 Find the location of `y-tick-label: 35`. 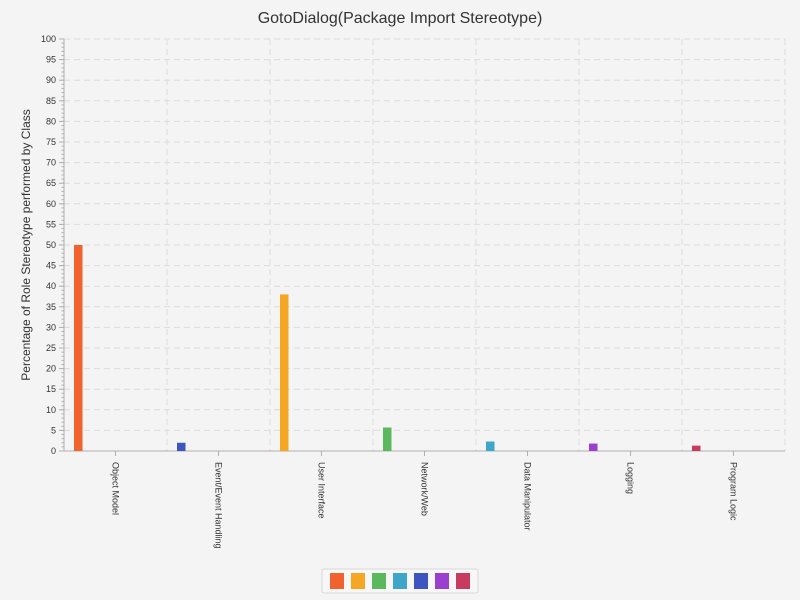

y-tick-label: 35 is located at coordinates (51, 307).